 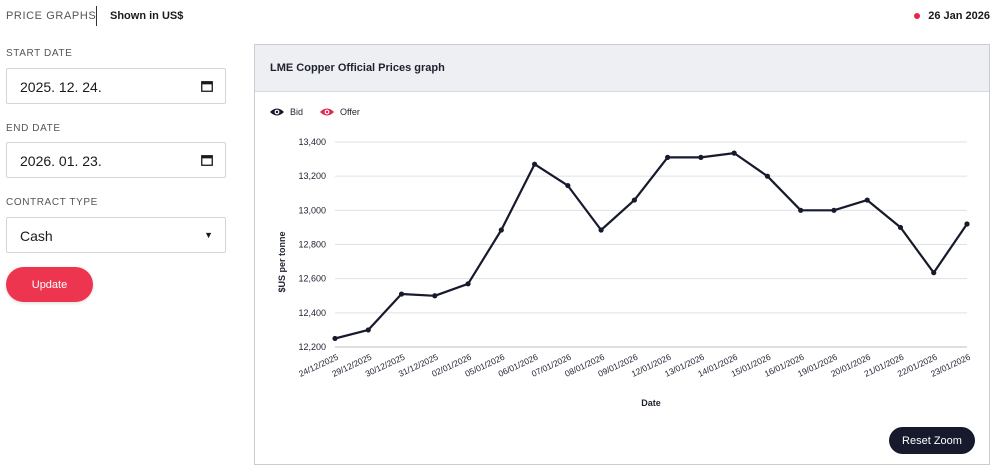 I want to click on y-tick-label: 12,800, so click(x=312, y=245).